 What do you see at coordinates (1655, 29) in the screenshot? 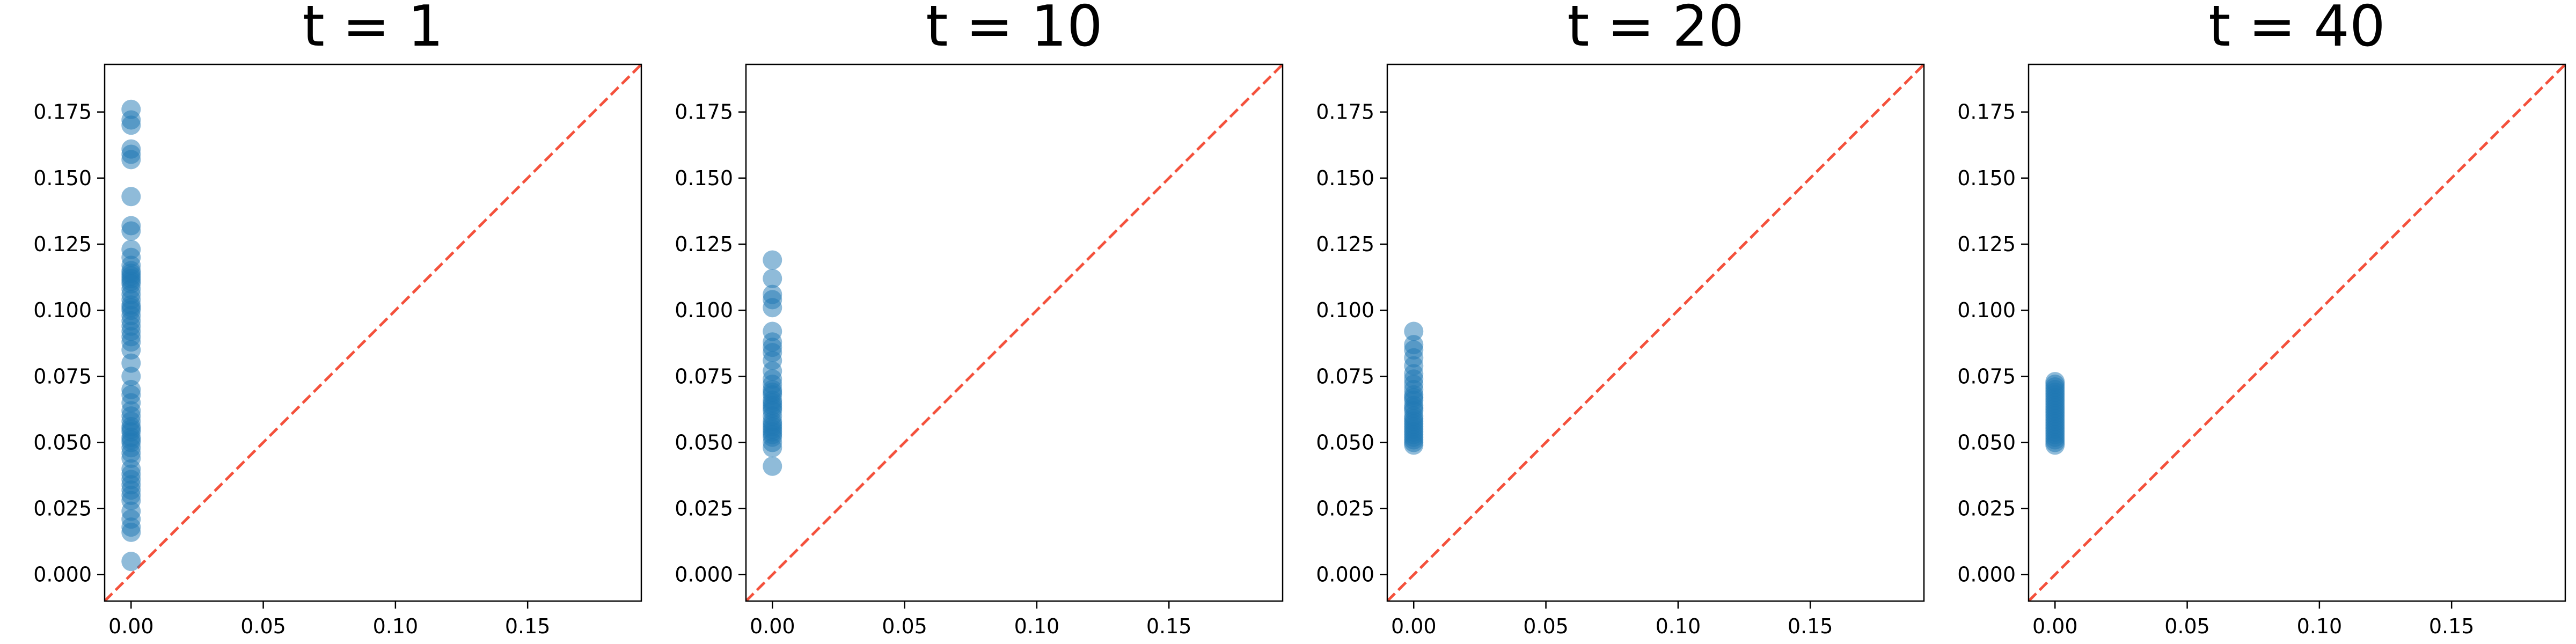
I see `panel-title: t = 20` at bounding box center [1655, 29].